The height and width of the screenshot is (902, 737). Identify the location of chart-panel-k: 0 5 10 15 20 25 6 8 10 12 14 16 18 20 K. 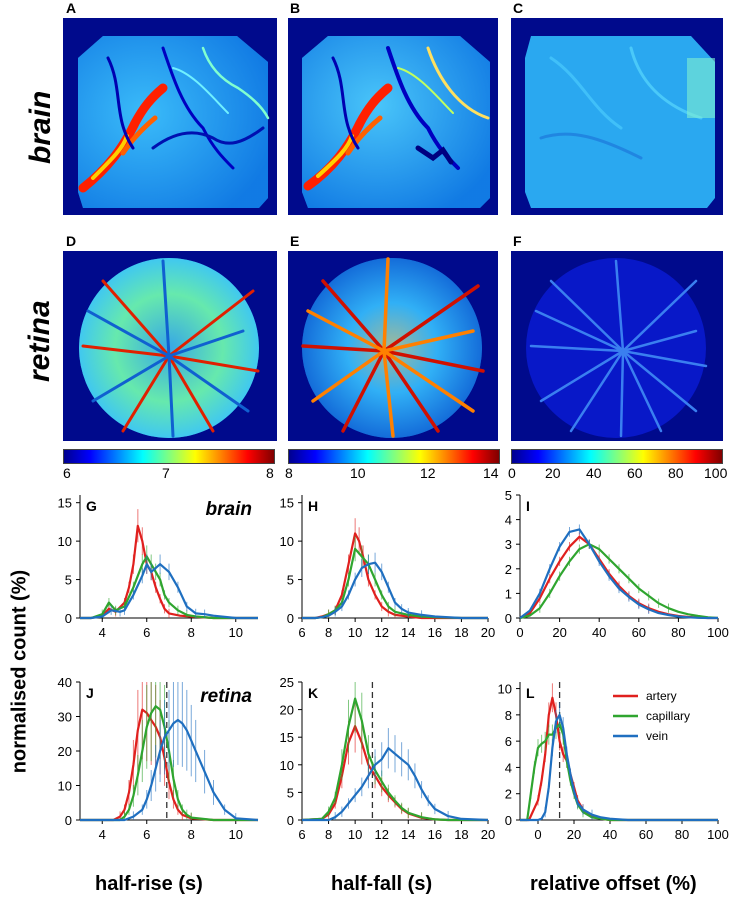
(388, 758).